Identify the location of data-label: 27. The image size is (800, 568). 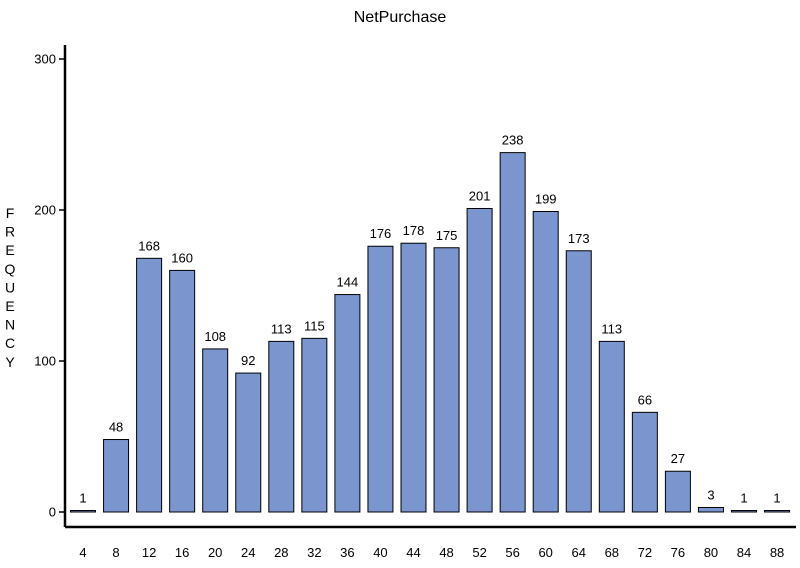
(678, 458).